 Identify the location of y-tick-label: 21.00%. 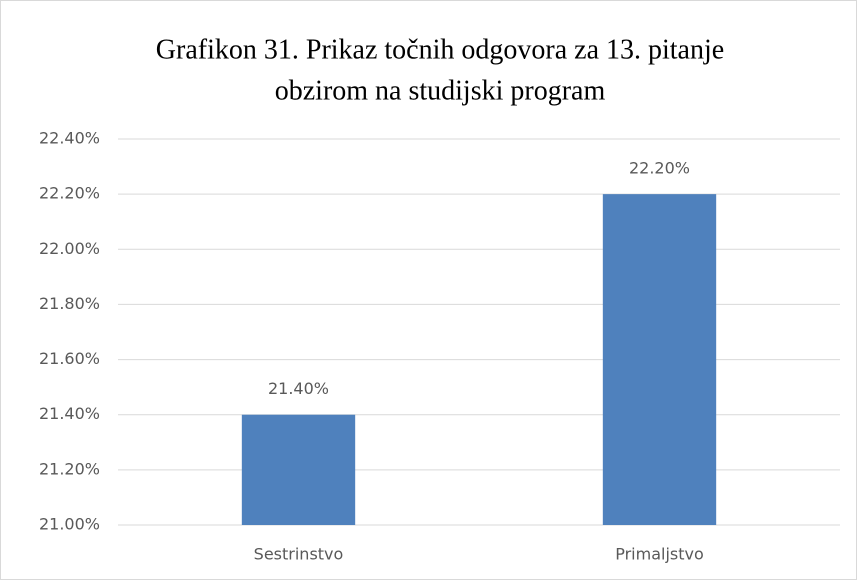
(69, 524).